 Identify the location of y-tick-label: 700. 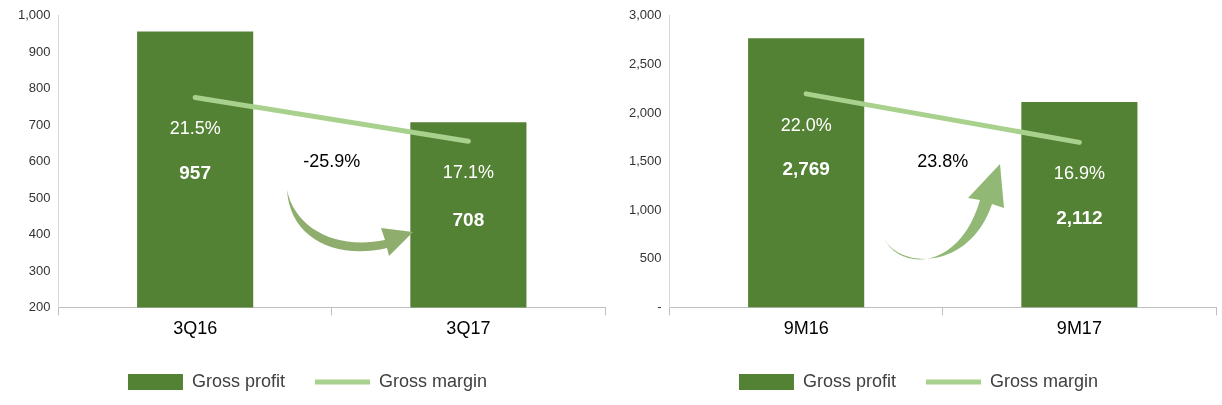
(39, 124).